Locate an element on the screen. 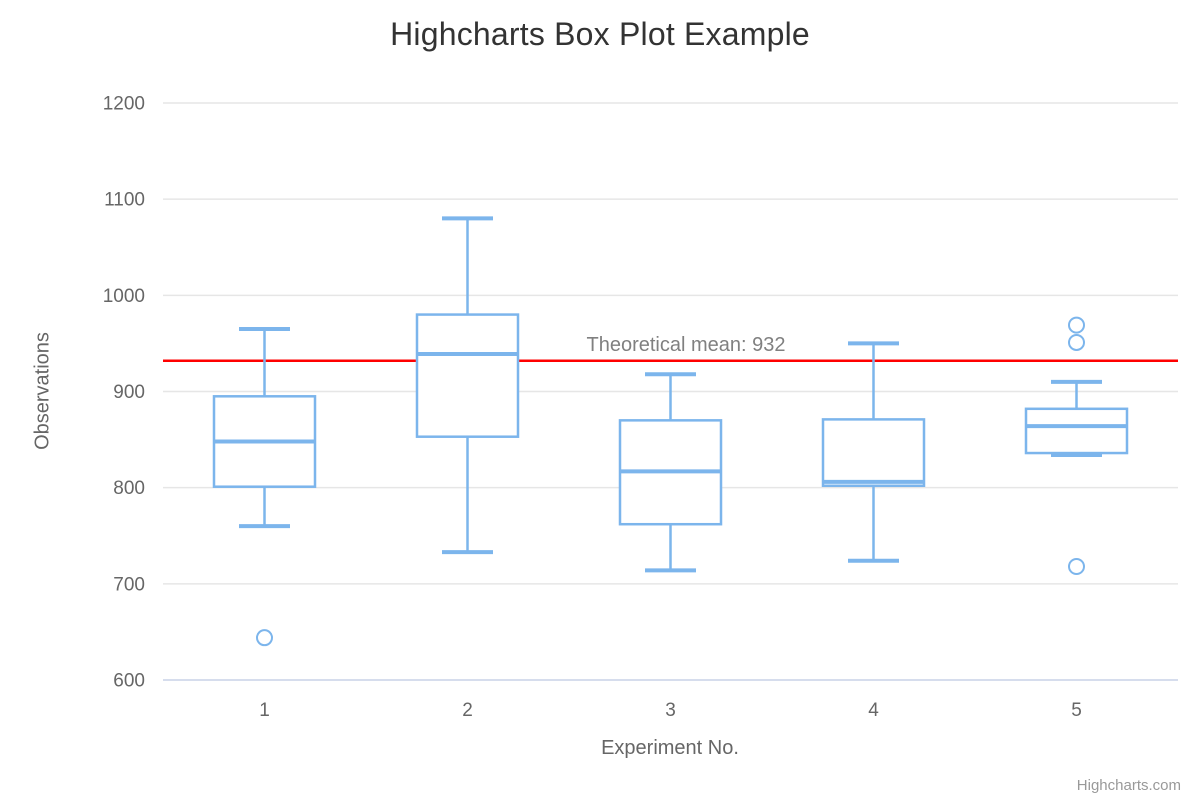 The width and height of the screenshot is (1200, 800). x-tick-label: 2 is located at coordinates (467, 710).